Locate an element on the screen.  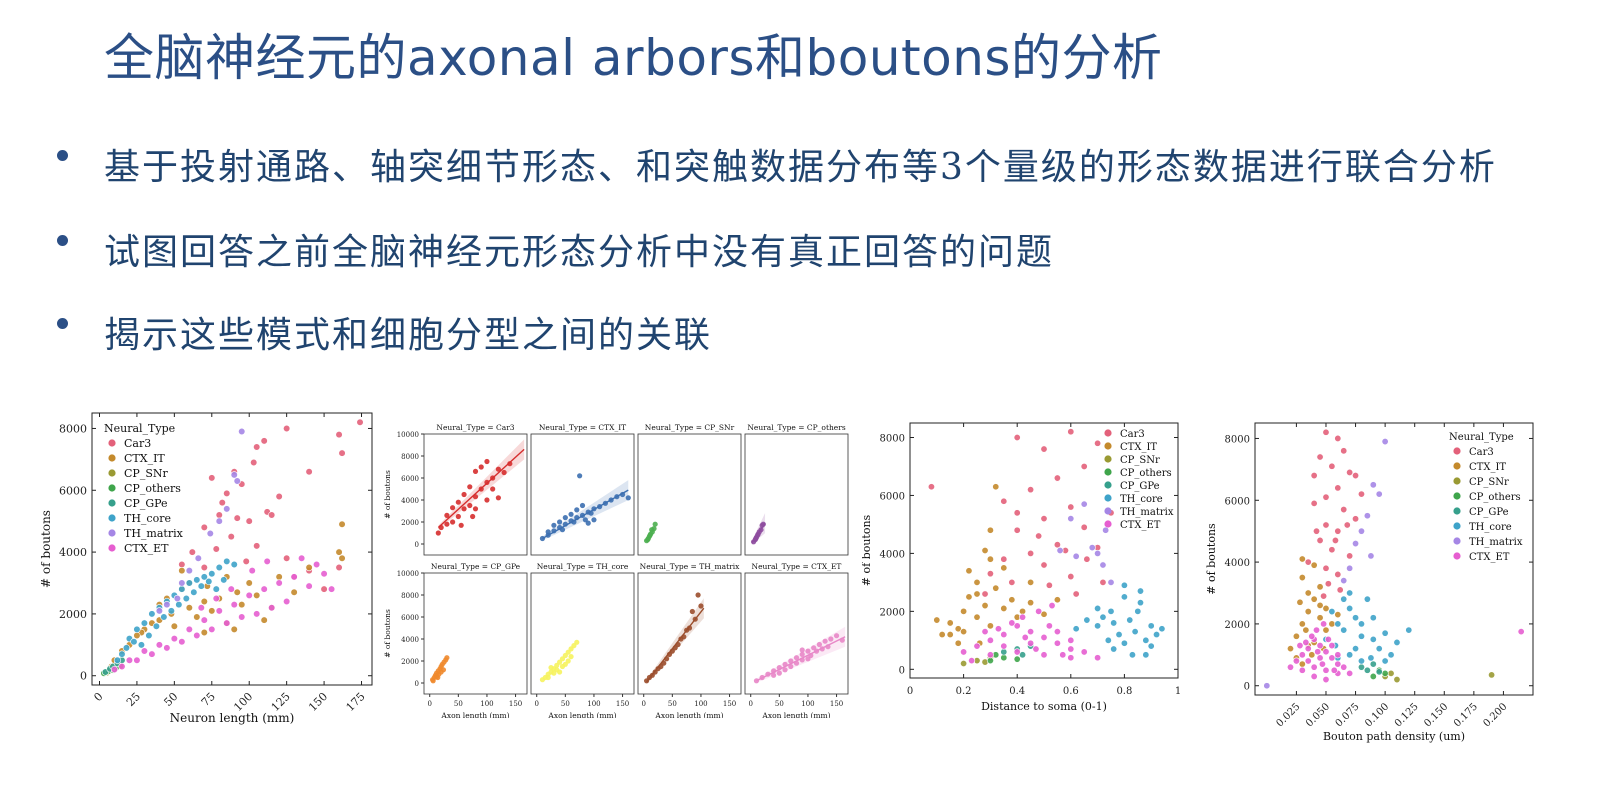
legend-label: CP_GPe is located at coordinates (146, 503).